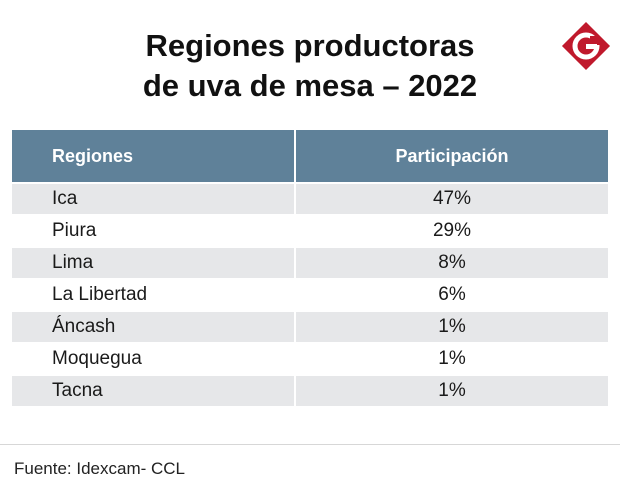  I want to click on chart-title-line-1: Regiones productoras, so click(310, 45).